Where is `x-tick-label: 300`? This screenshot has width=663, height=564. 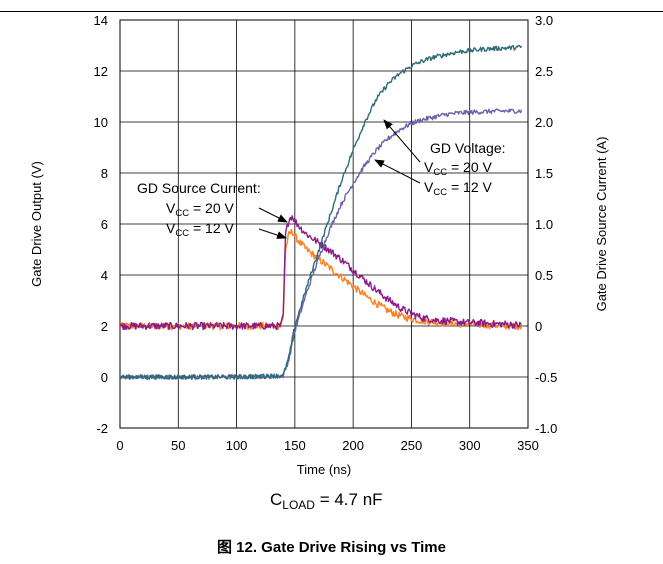 x-tick-label: 300 is located at coordinates (470, 445).